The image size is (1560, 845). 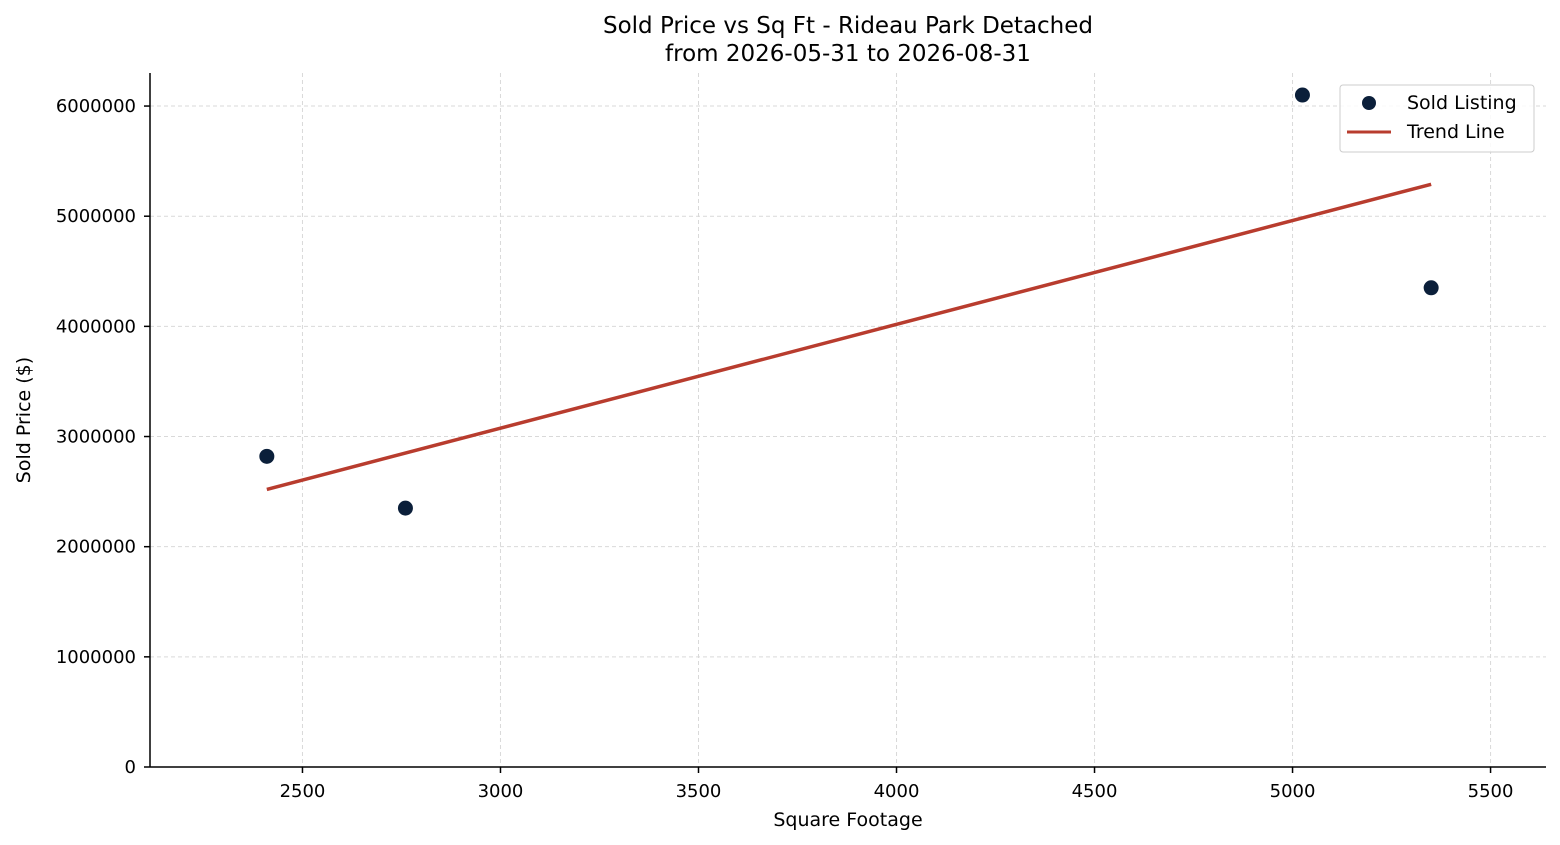 I want to click on x-tick-label: 3500, so click(x=699, y=791).